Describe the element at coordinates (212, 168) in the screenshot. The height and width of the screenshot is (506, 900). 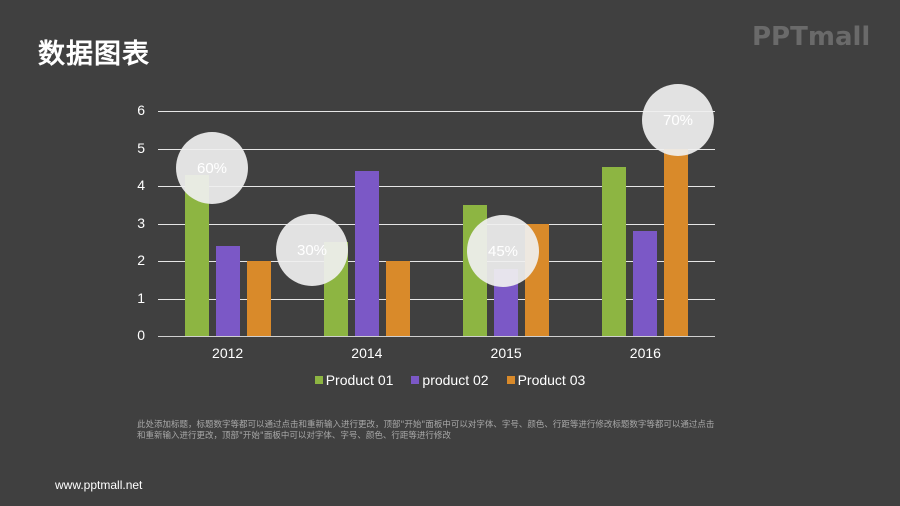
I see `percentage-bubble: 60%` at that location.